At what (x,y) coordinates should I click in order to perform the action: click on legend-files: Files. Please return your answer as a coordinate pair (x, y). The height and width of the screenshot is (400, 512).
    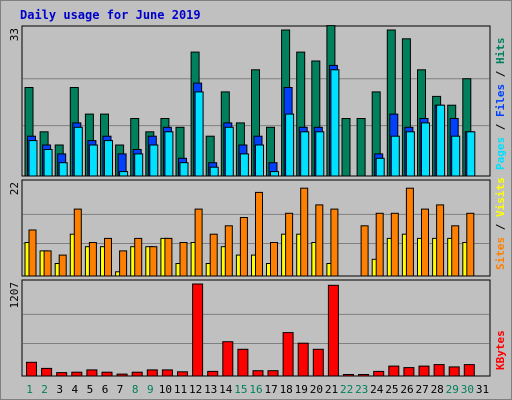
    Looking at the image, I should click on (500, 100).